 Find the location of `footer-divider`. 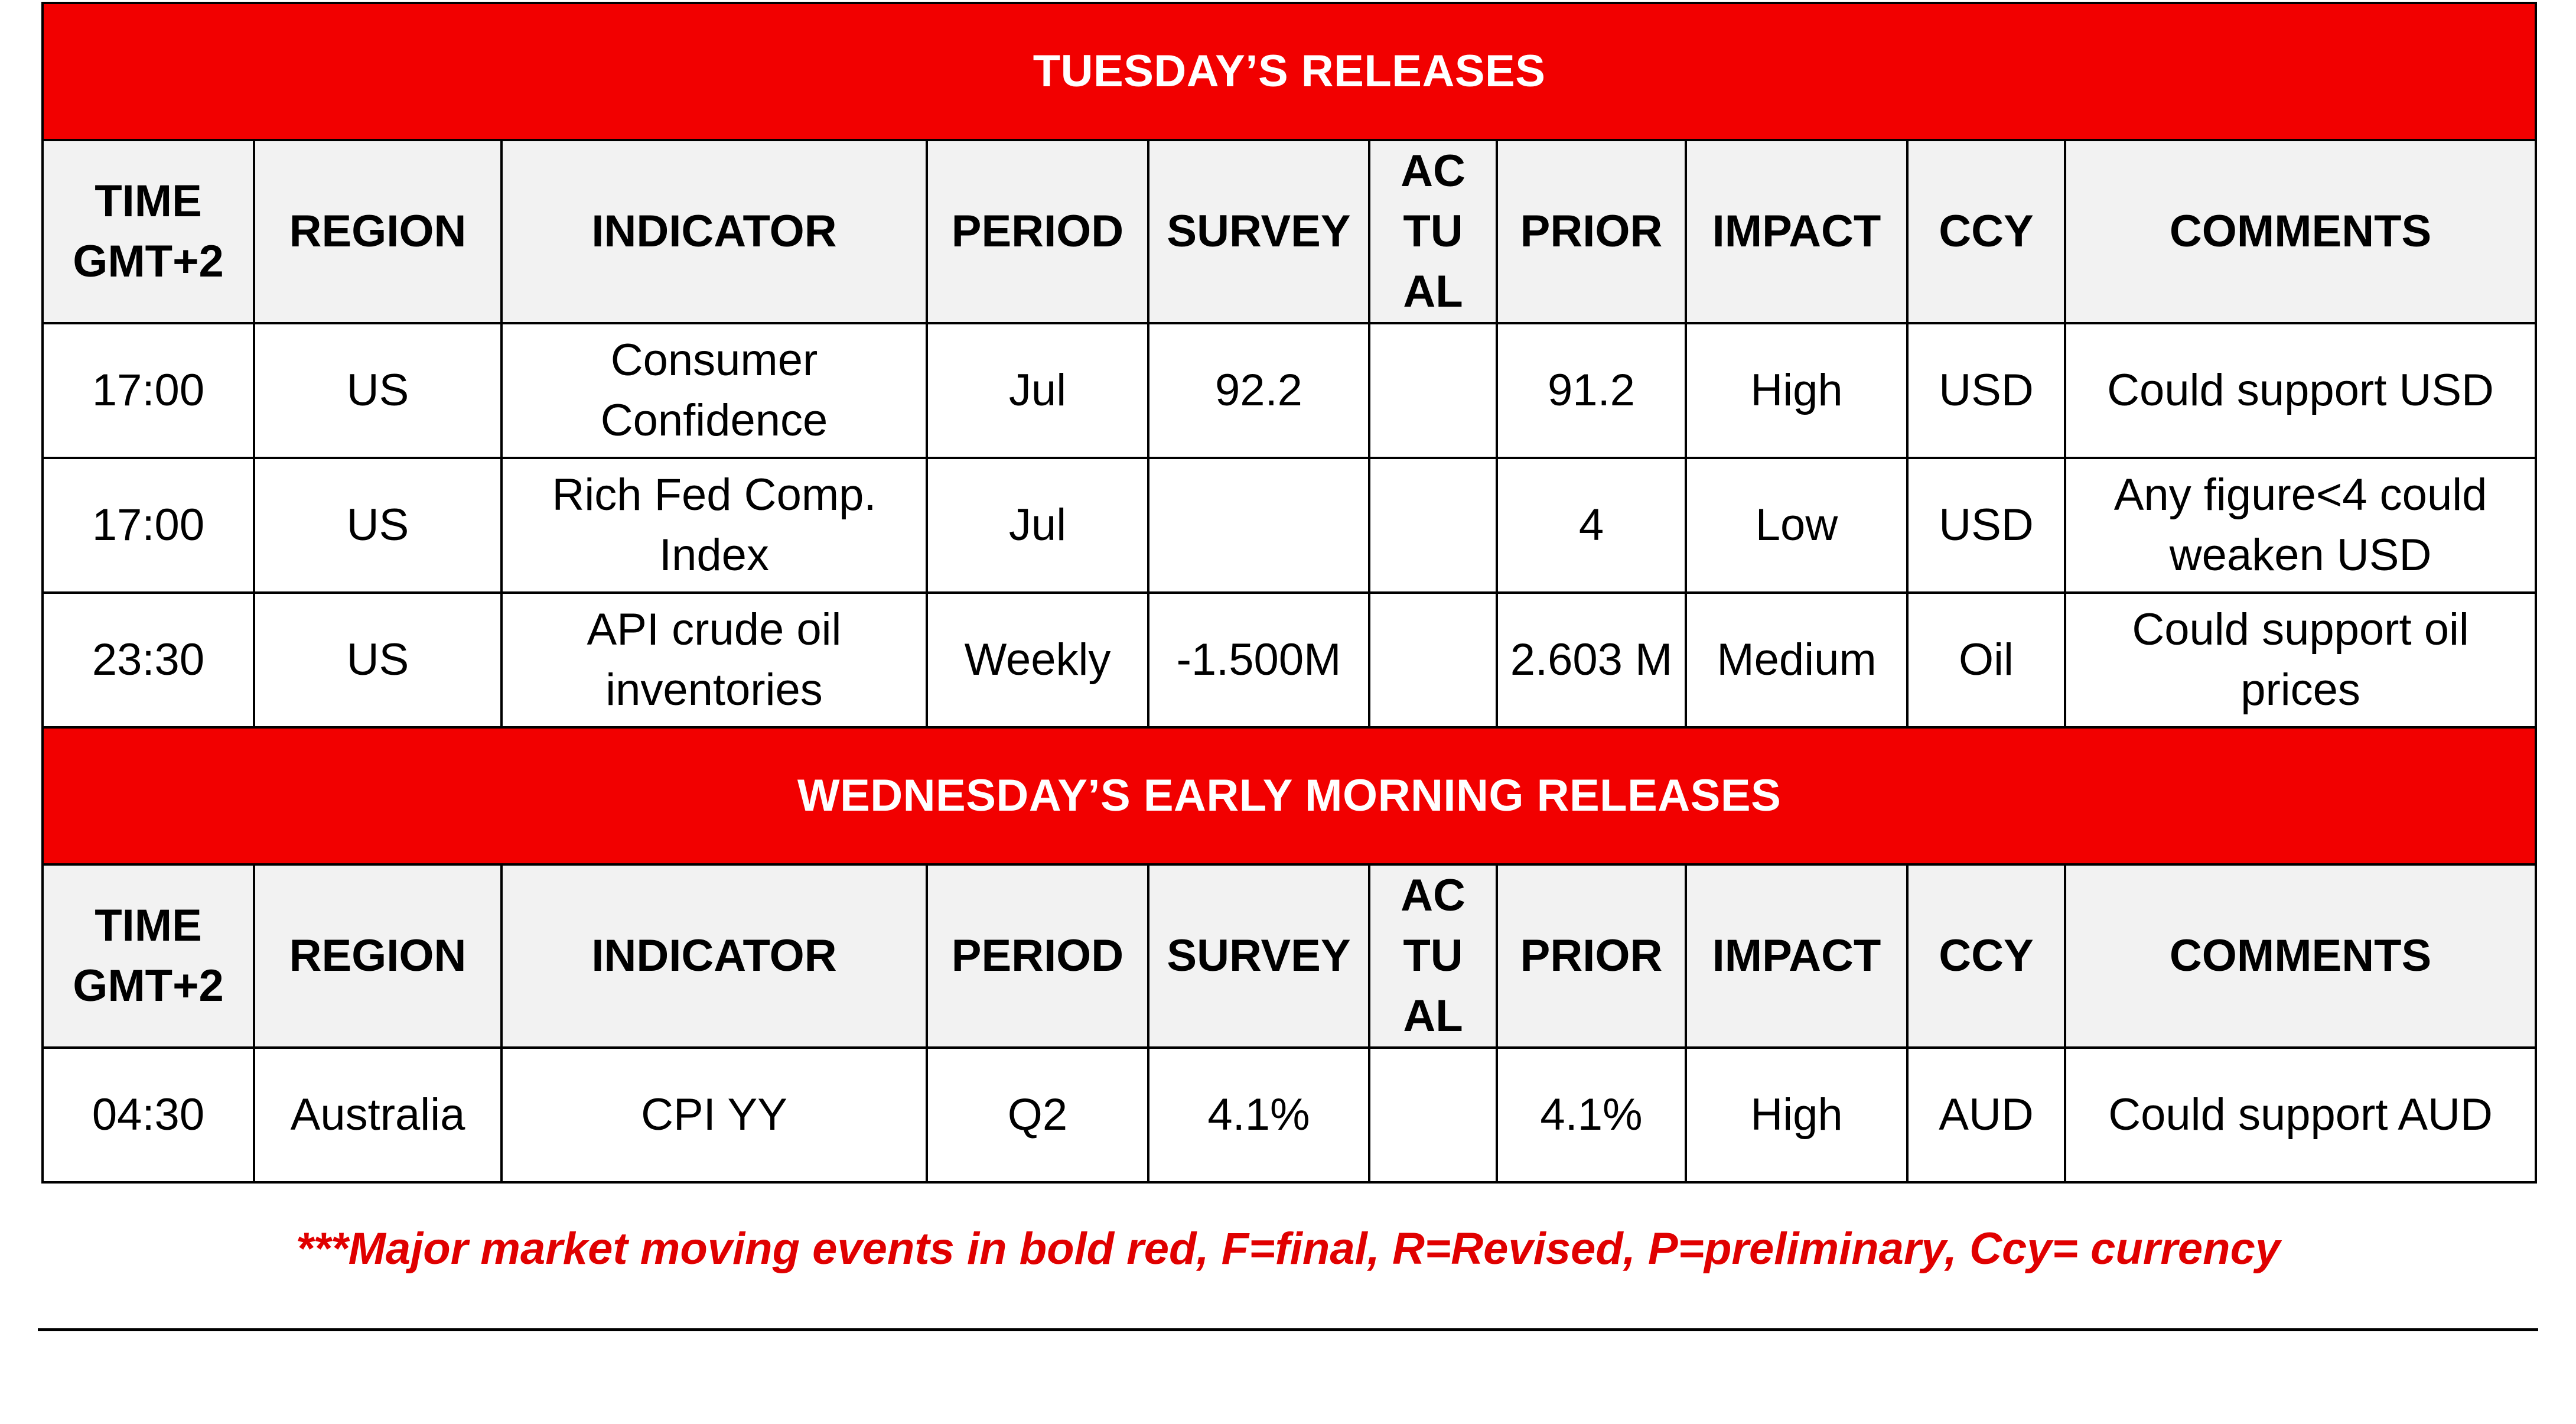

footer-divider is located at coordinates (1288, 1329).